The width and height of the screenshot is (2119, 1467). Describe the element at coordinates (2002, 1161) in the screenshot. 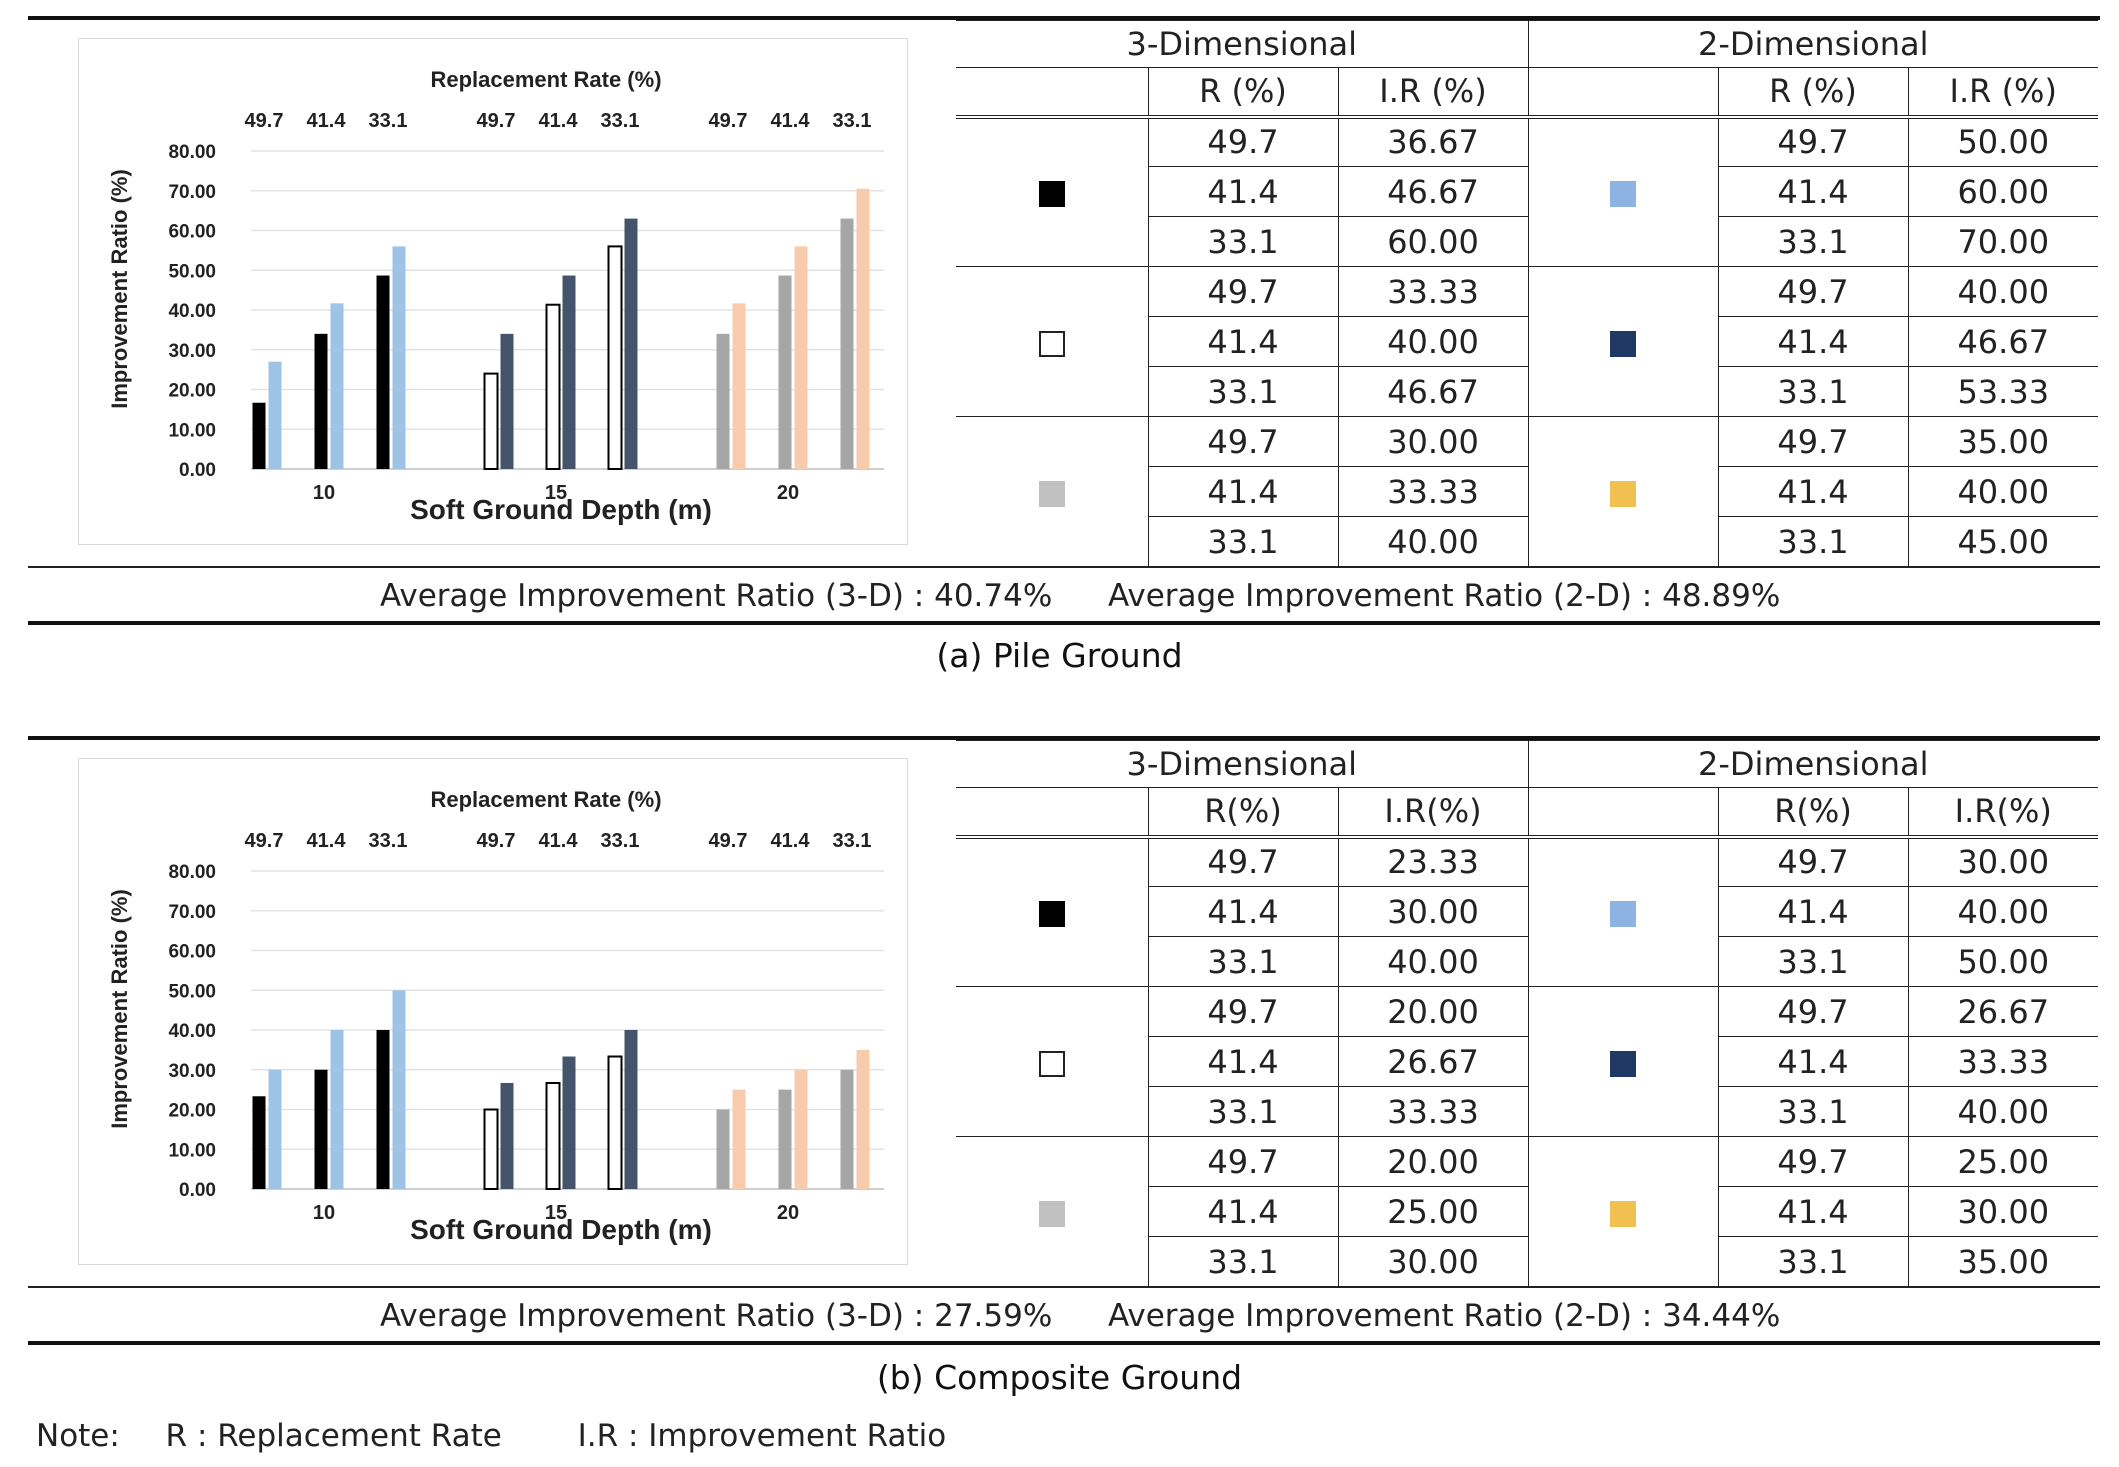

I see `ir-value-2d: 25.00` at that location.